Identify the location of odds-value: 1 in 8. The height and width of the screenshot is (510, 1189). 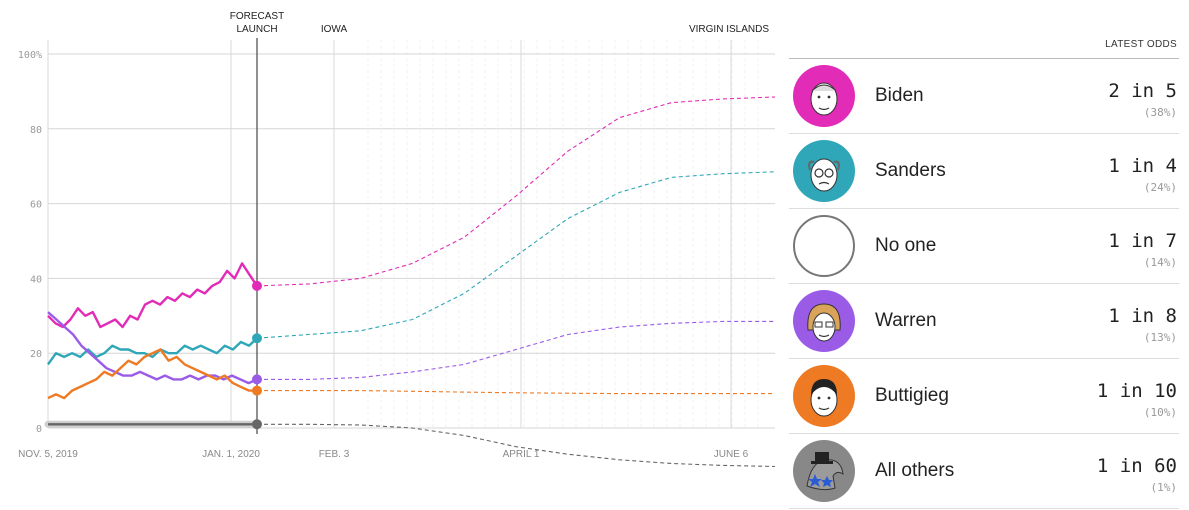
(1142, 316).